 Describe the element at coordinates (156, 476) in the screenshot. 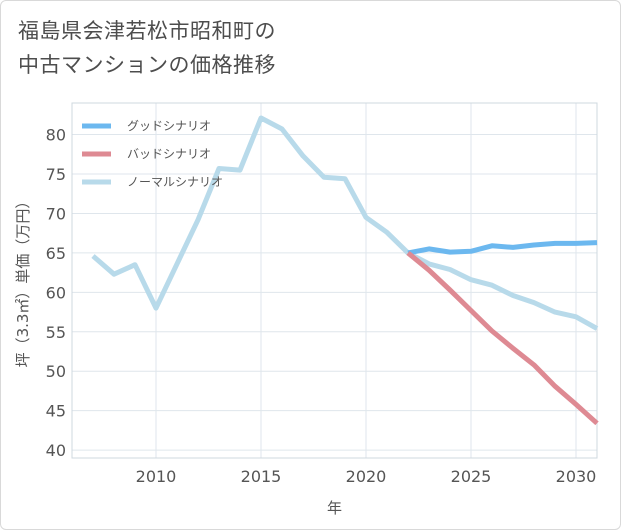

I see `x-tick-label: 2010` at that location.